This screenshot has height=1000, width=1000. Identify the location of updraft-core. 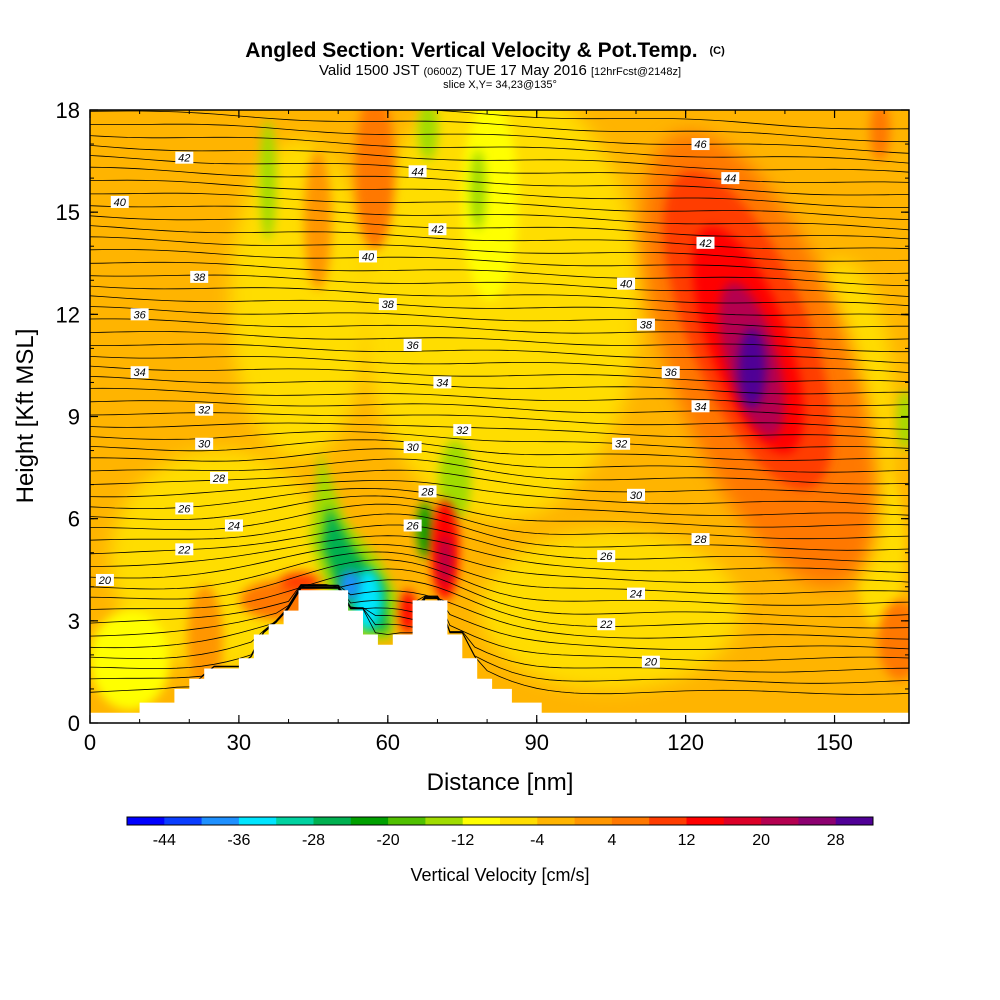
(445, 560).